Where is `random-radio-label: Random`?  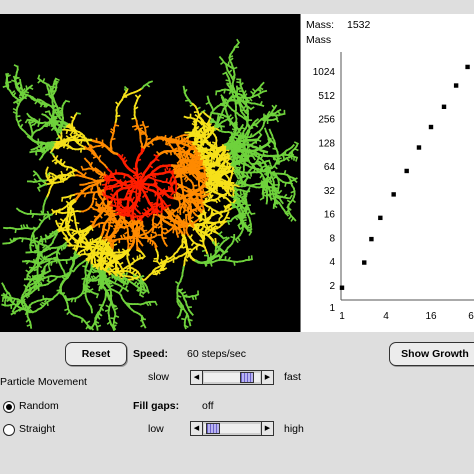 random-radio-label: Random is located at coordinates (39, 406).